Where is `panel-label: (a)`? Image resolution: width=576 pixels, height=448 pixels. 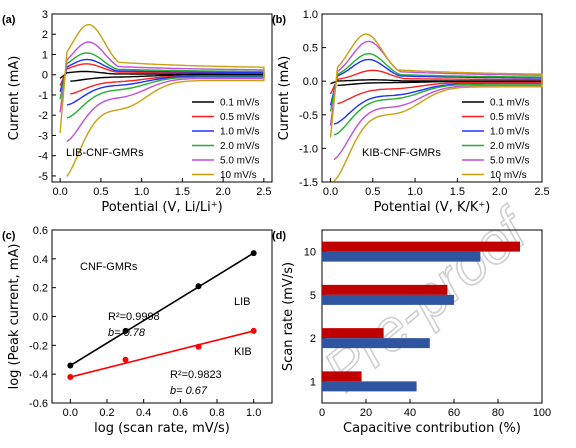 panel-label: (a) is located at coordinates (9, 20).